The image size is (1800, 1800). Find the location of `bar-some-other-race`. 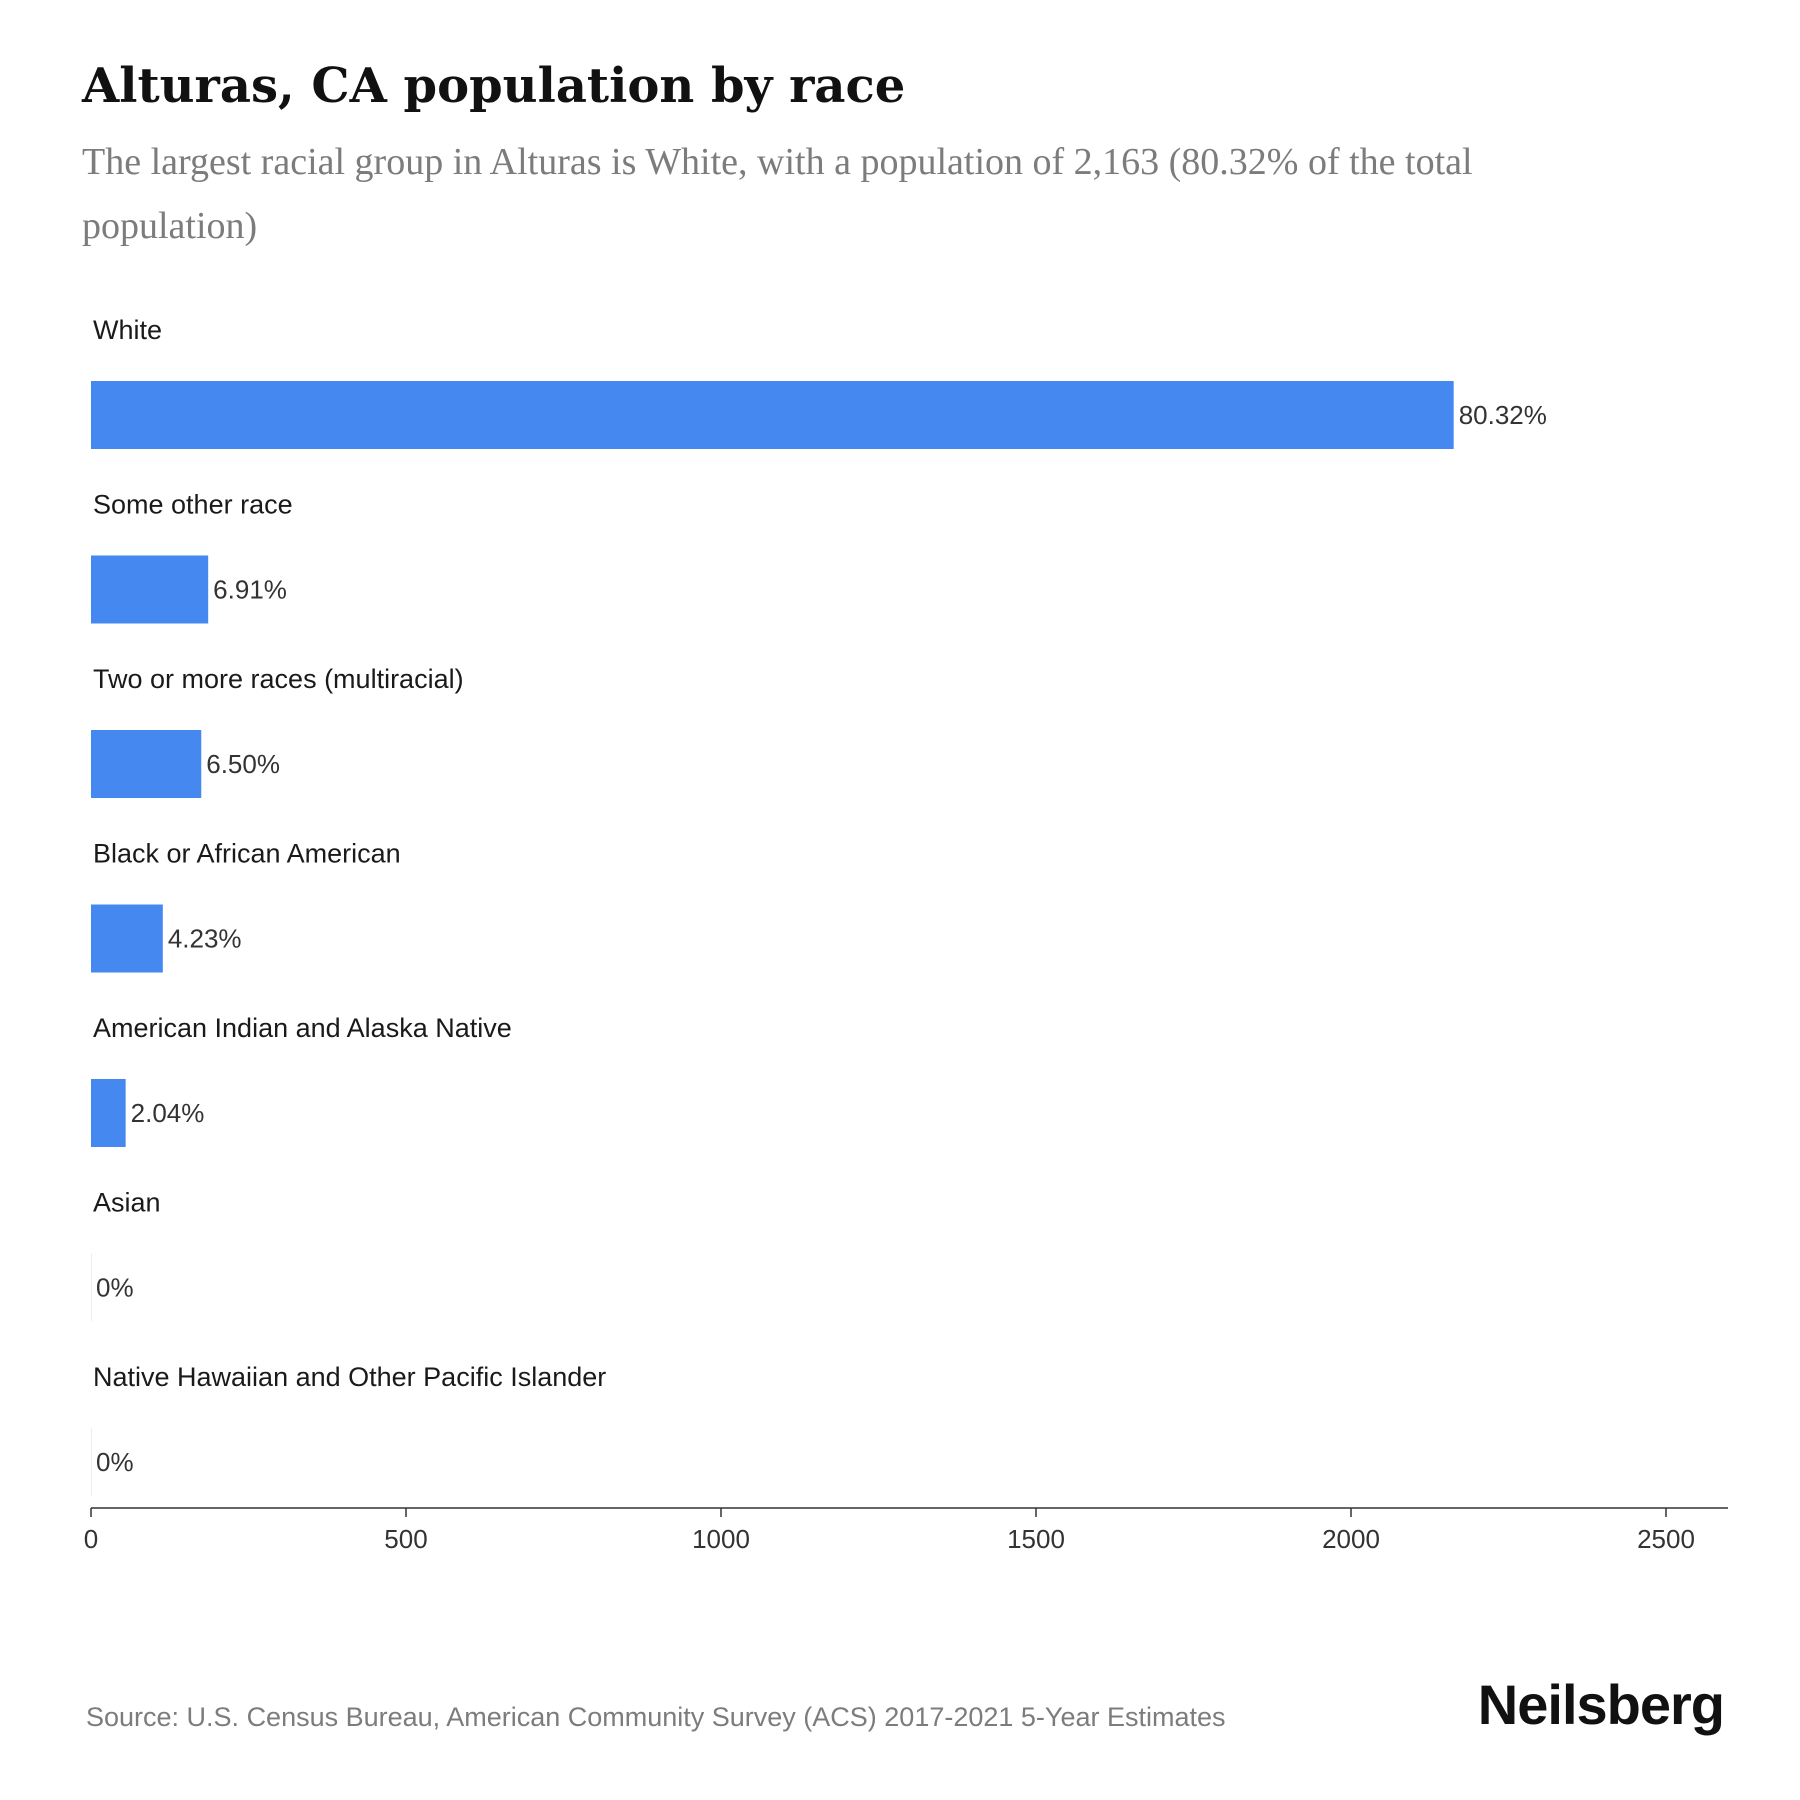

bar-some-other-race is located at coordinates (150, 589).